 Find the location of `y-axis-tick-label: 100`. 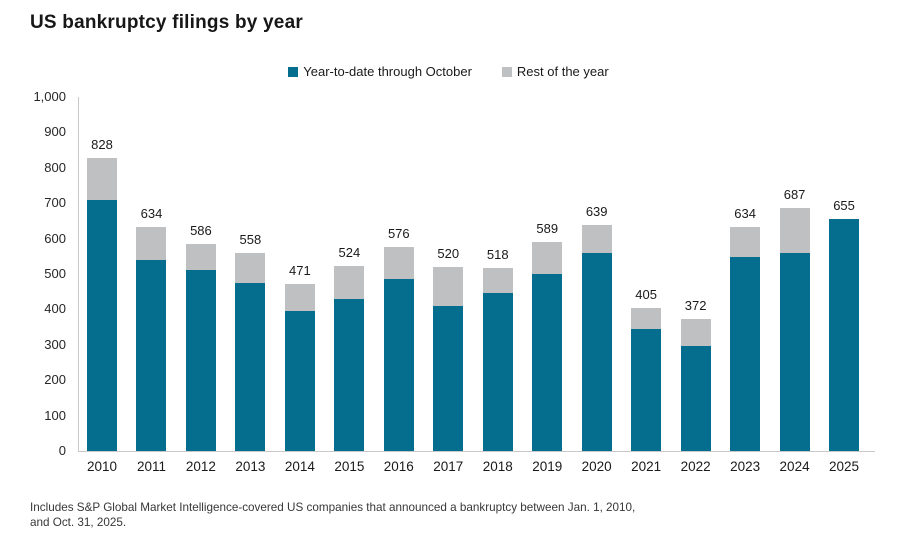

y-axis-tick-label: 100 is located at coordinates (55, 415).